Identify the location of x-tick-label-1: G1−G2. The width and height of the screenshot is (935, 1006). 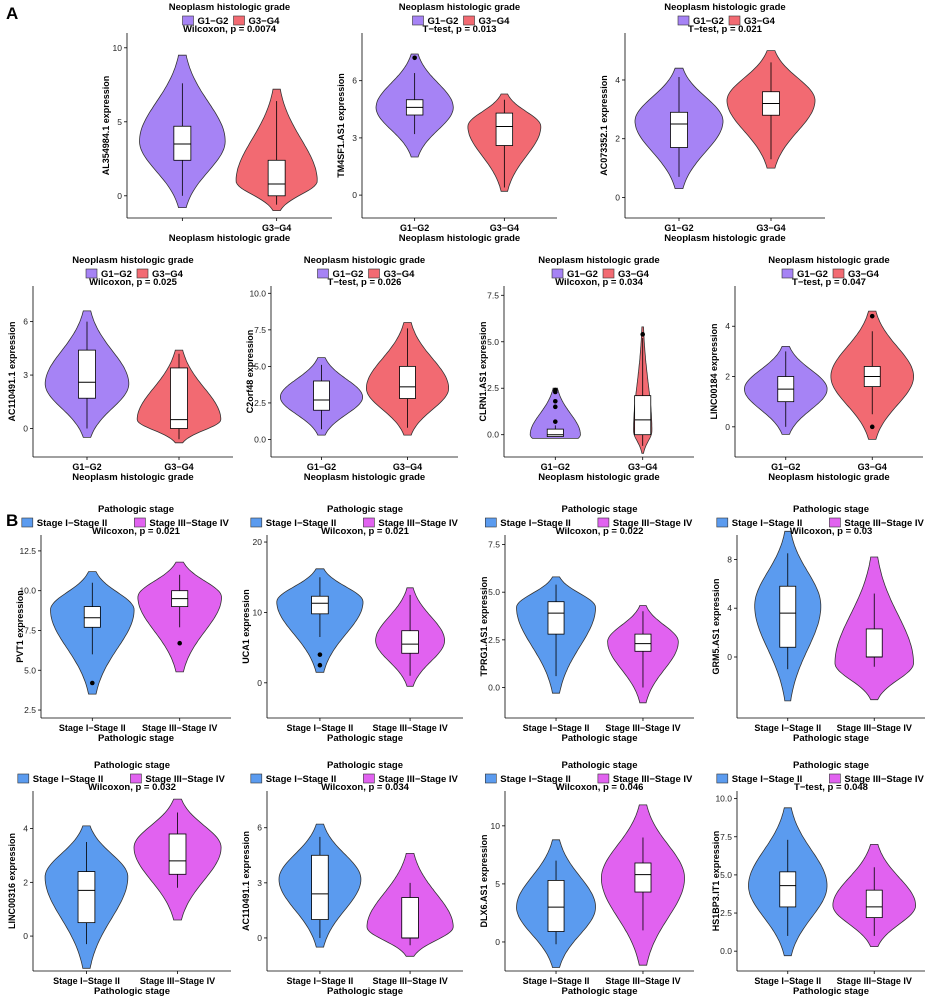
(785, 467).